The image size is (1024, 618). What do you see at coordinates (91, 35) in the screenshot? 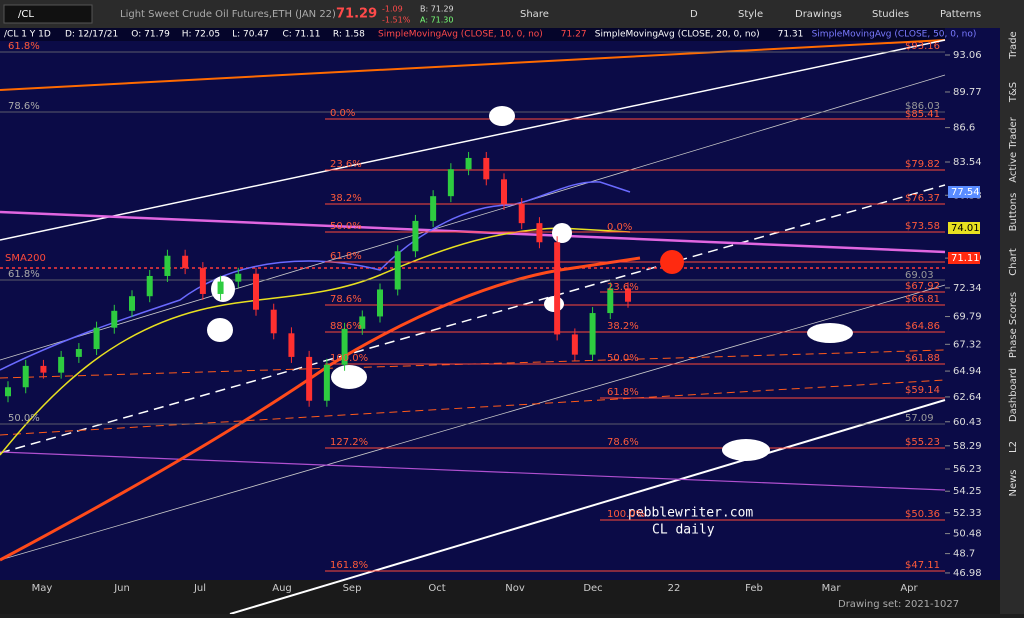
I see `legend-item: D: 12/17/21` at bounding box center [91, 35].